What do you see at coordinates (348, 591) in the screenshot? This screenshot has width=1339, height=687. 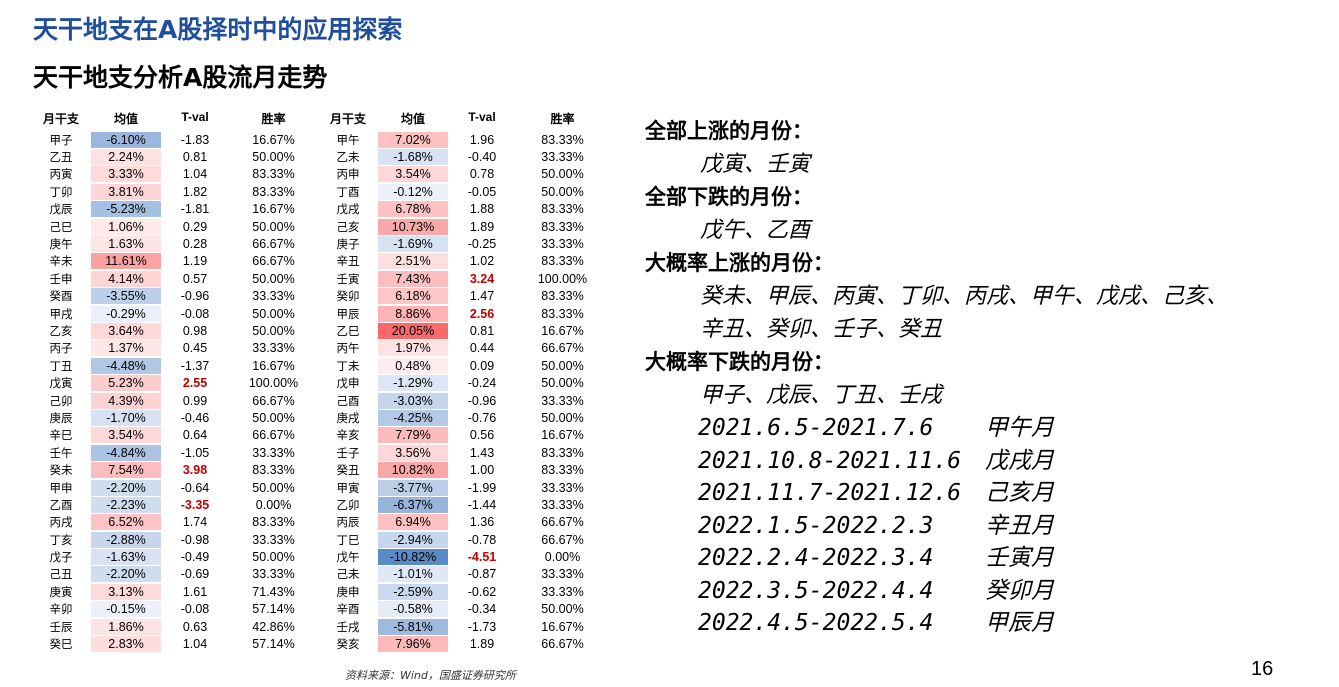 I see `ganzhi-cell: 庚申` at bounding box center [348, 591].